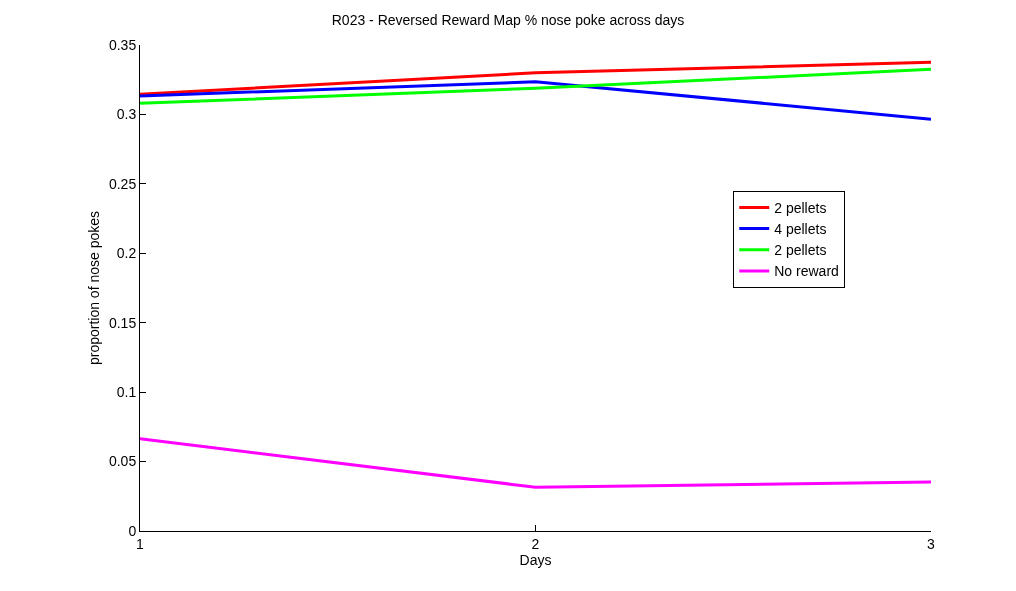 The width and height of the screenshot is (1016, 591). I want to click on y-tick-label: 0.1, so click(126, 392).